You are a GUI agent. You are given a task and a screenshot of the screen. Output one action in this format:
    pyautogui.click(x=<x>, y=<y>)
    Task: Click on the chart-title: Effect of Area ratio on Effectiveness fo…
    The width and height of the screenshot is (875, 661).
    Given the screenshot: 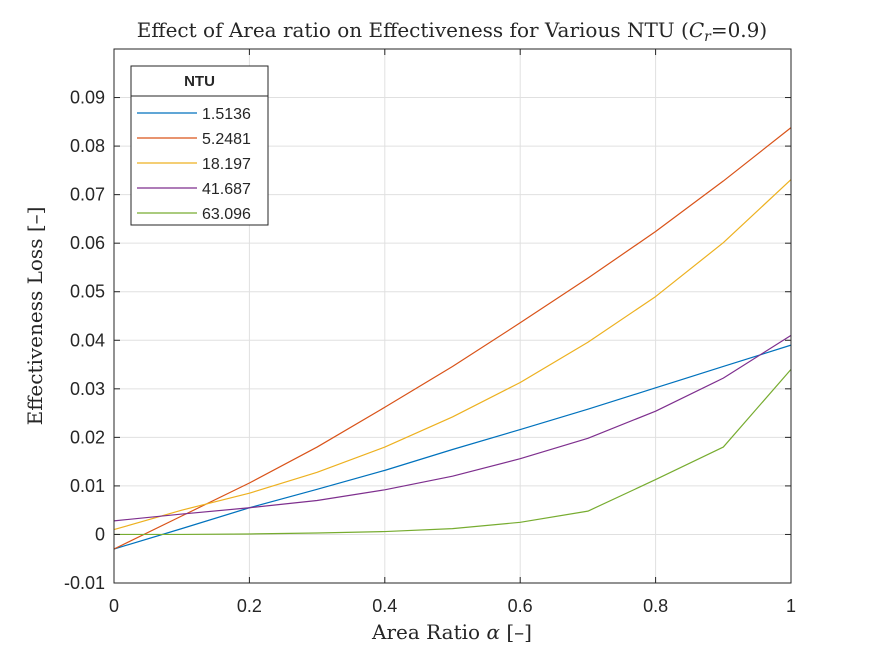 What is the action you would take?
    pyautogui.click(x=452, y=31)
    